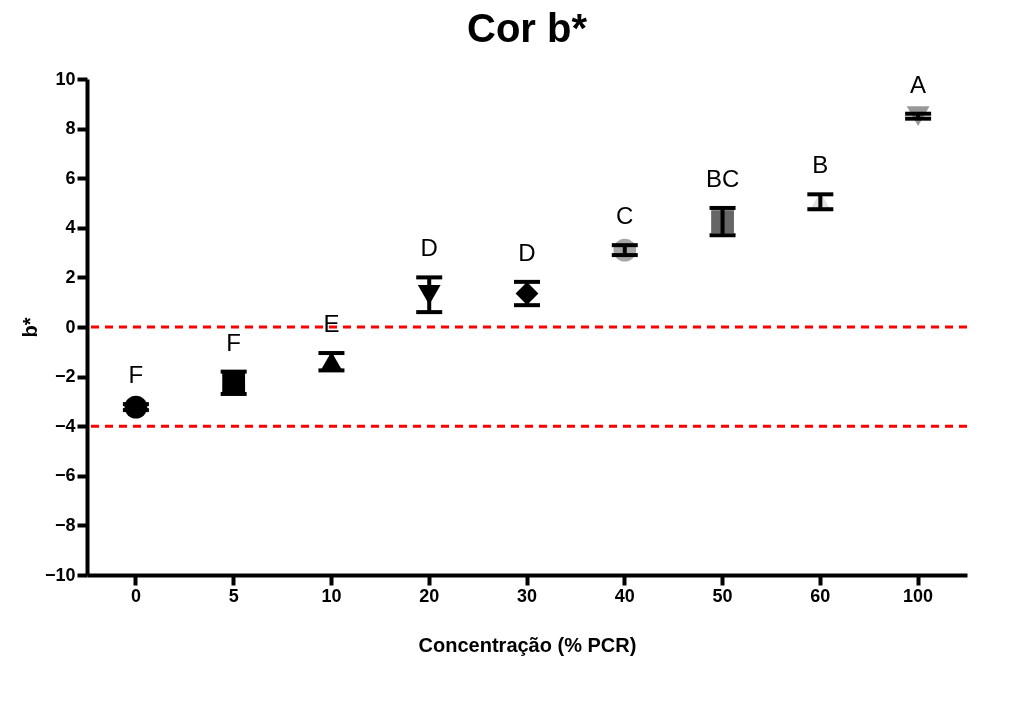 This screenshot has height=708, width=1024. I want to click on y-tick-label: 2, so click(70, 276).